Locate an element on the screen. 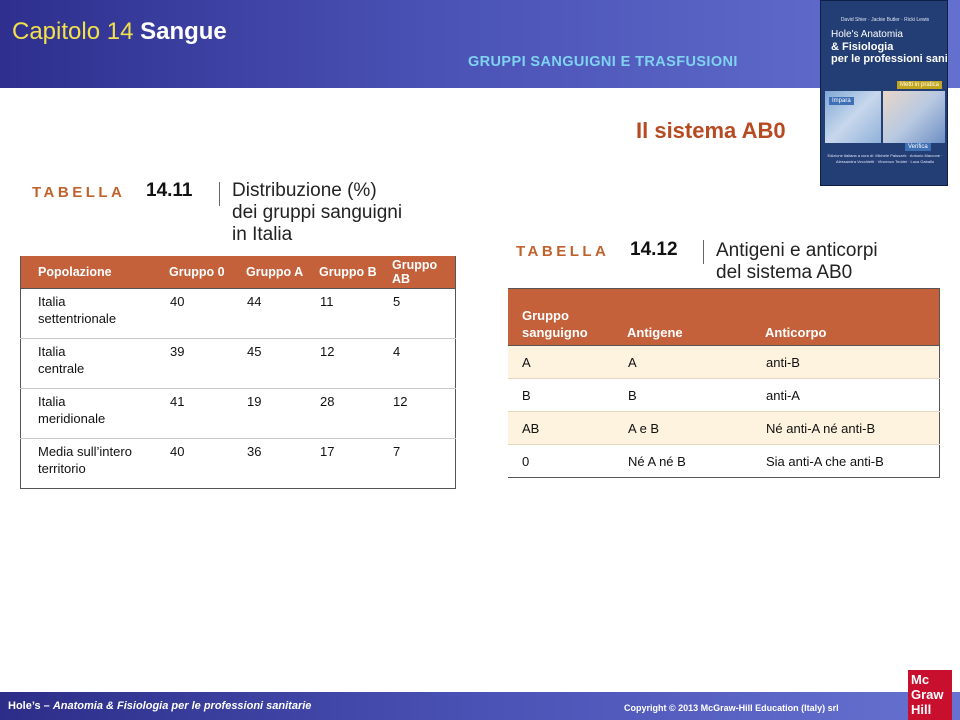 The image size is (960, 720). logo-line: Hill is located at coordinates (921, 709).